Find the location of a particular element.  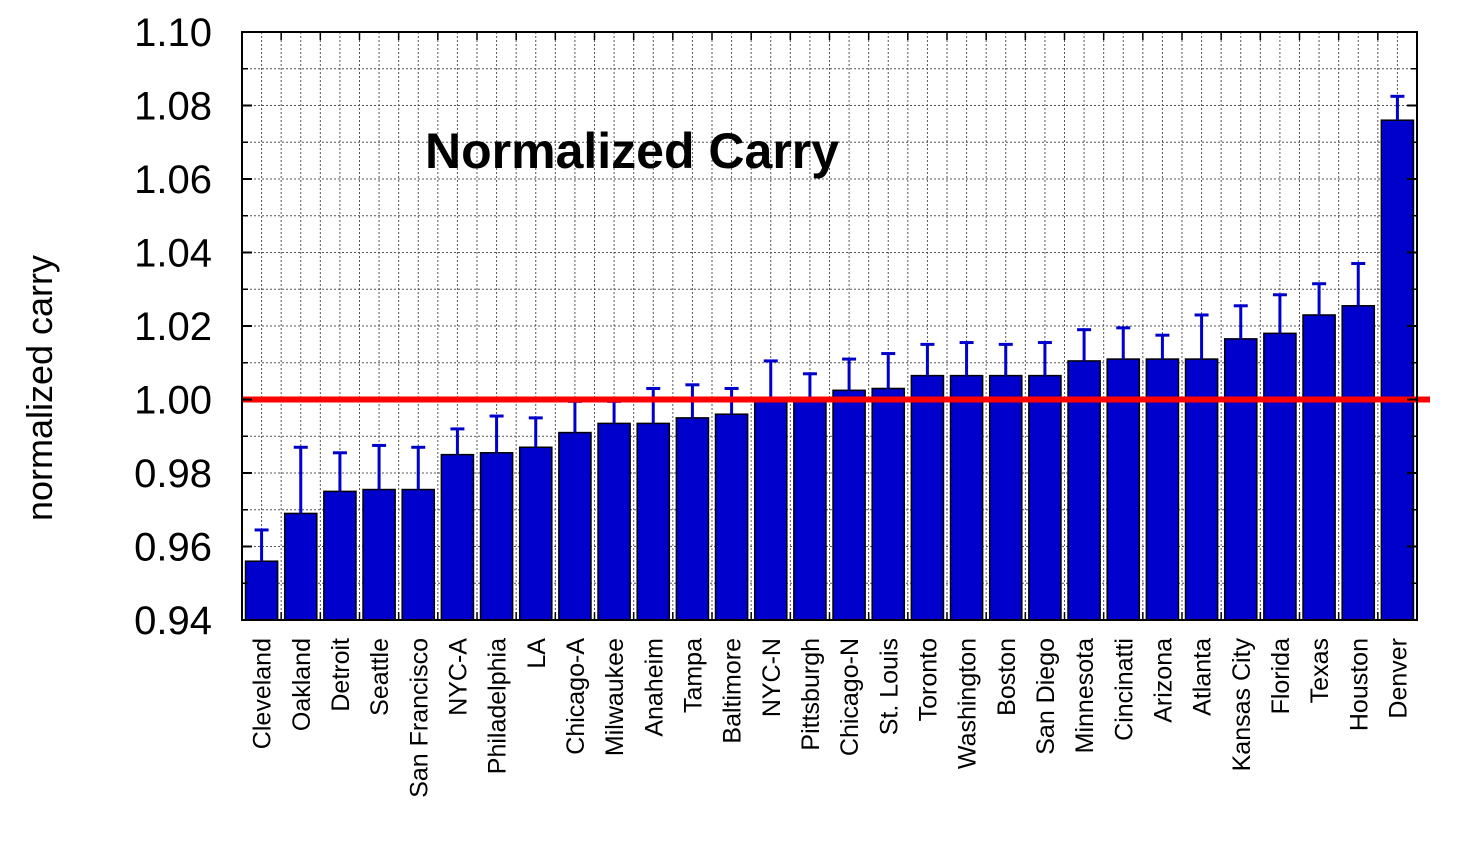

category-label: Chicago-N is located at coordinates (850, 697).